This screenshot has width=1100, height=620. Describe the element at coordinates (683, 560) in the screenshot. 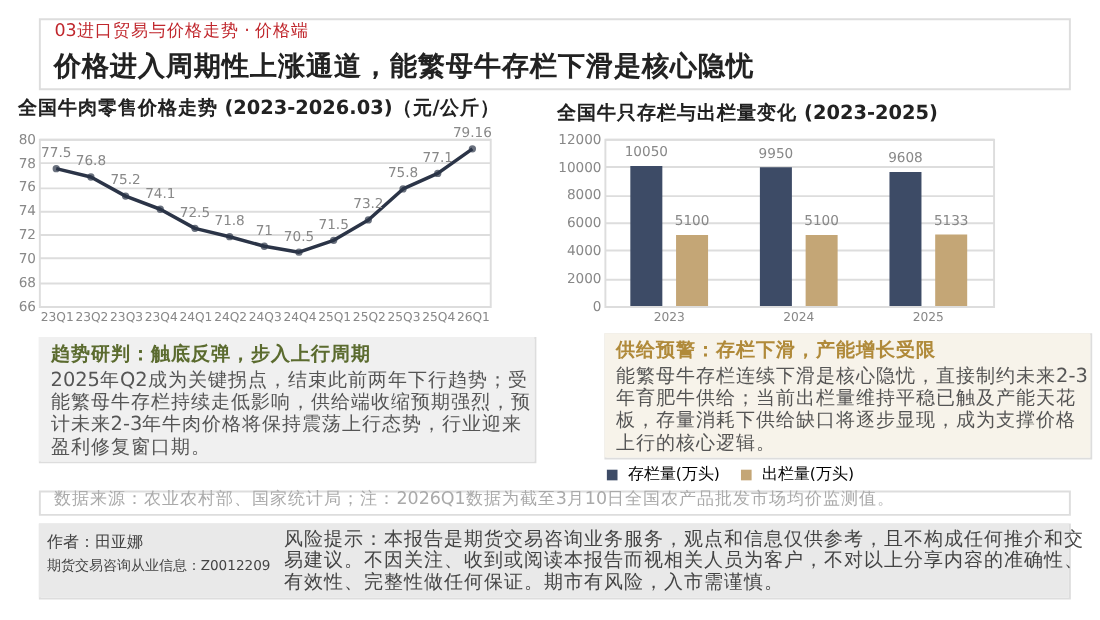

I see `text: 风险提示：本报告是期货交易咨询业务服务，观点和信息仅供参考，且不构成任何推介和交易建议。不因关注、收到或阅读本报告而视相关人员为客户，不对以上分享内容的准确性、有效性、完整性做任何保证。期市有风险，入市需谨慎。` at that location.